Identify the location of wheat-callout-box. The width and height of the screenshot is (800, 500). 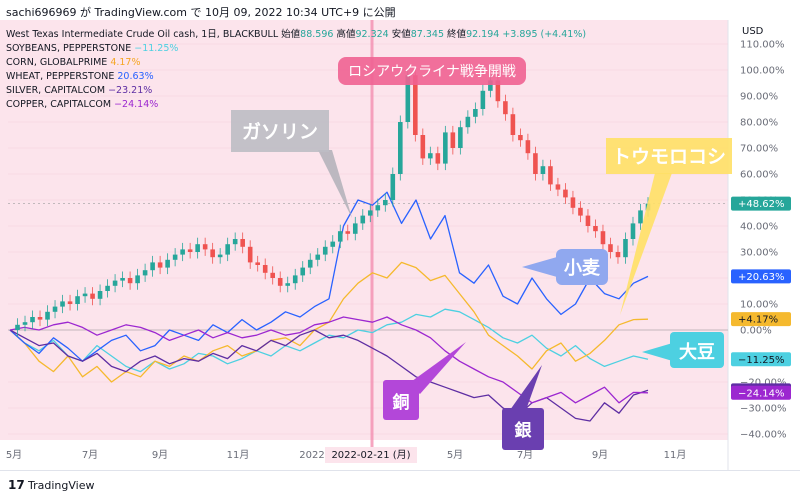
(582, 267).